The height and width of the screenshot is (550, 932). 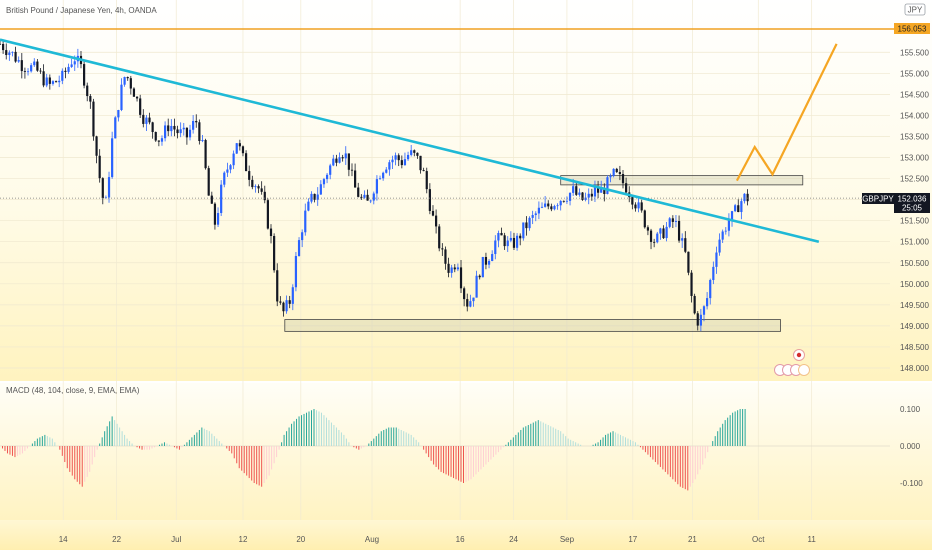 I want to click on currency-badge-label: JPY, so click(x=915, y=10).